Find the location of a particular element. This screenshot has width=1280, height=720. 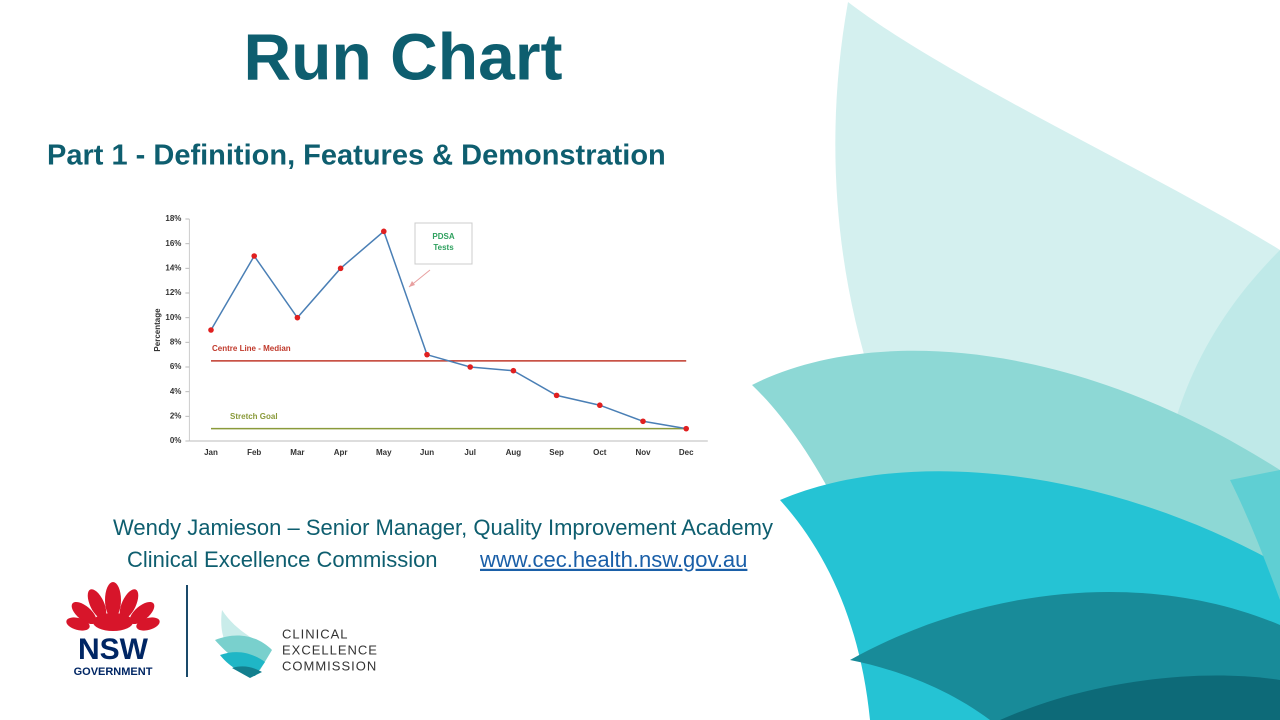

y-tick-label: 18% is located at coordinates (173, 218).